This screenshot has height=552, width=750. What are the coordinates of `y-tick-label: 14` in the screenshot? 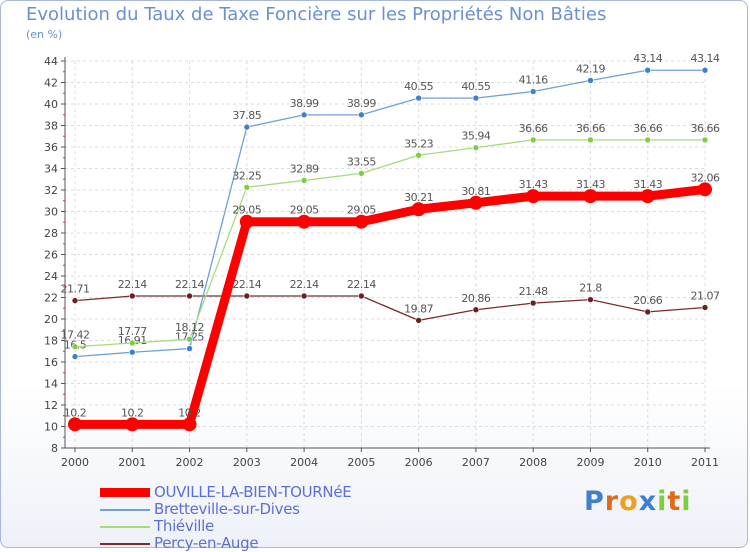 It's located at (51, 384).